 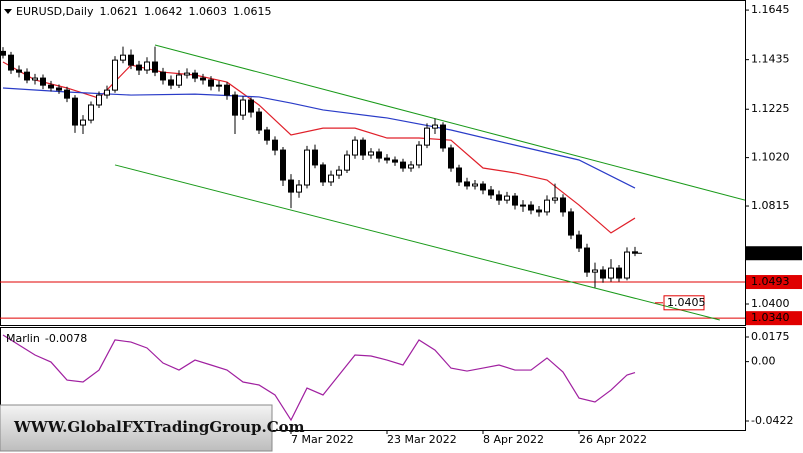 I want to click on y-tick-label: 1.1435, so click(x=770, y=59).